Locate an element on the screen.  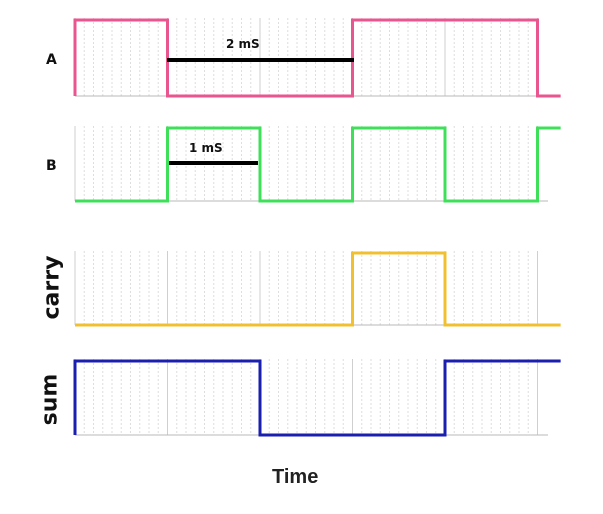
b-grid is located at coordinates (311, 164).